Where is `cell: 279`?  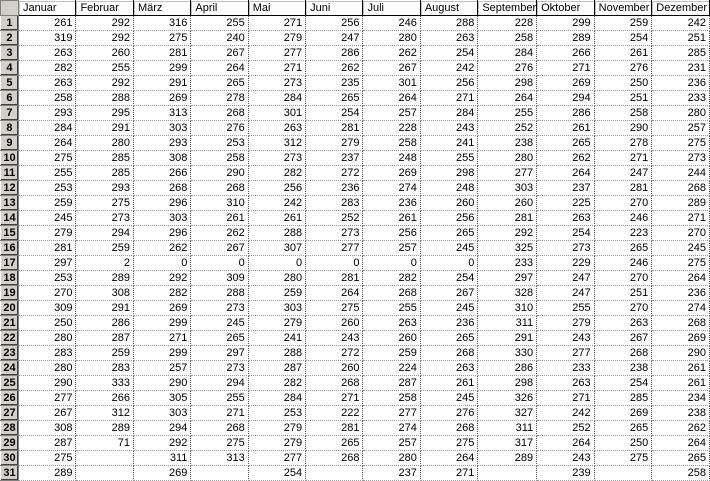
cell: 279 is located at coordinates (47, 233).